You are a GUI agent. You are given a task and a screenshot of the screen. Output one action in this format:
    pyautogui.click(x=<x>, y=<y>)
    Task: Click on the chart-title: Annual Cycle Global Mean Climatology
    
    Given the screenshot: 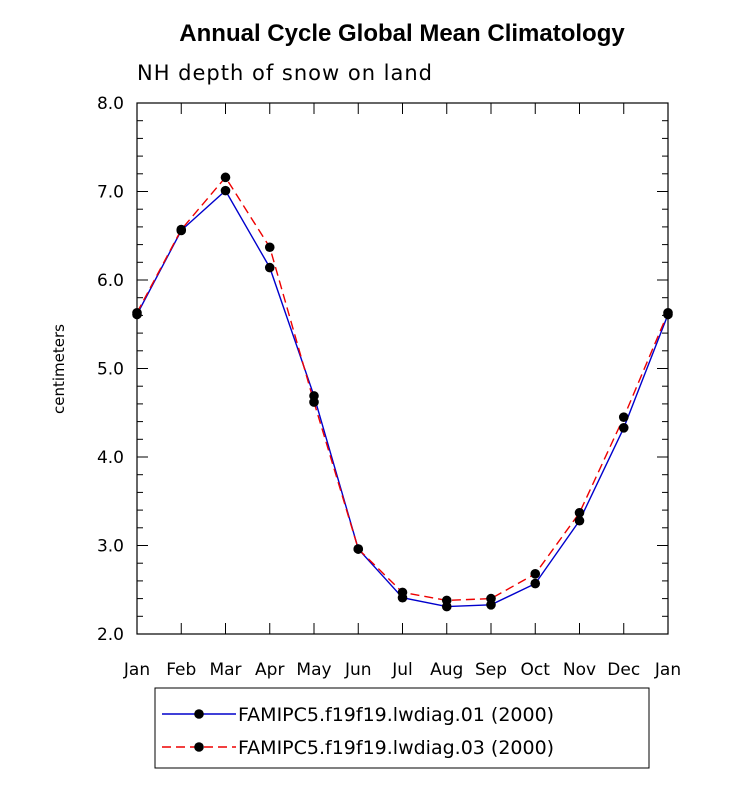 What is the action you would take?
    pyautogui.click(x=402, y=33)
    